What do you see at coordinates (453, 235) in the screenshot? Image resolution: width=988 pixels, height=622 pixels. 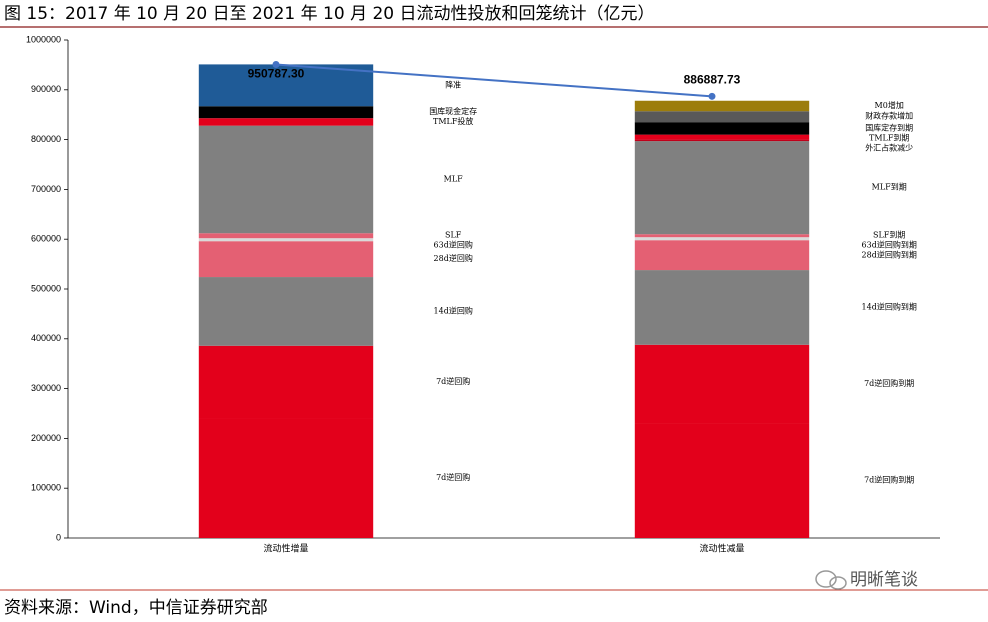 I see `segment-label: SLF` at bounding box center [453, 235].